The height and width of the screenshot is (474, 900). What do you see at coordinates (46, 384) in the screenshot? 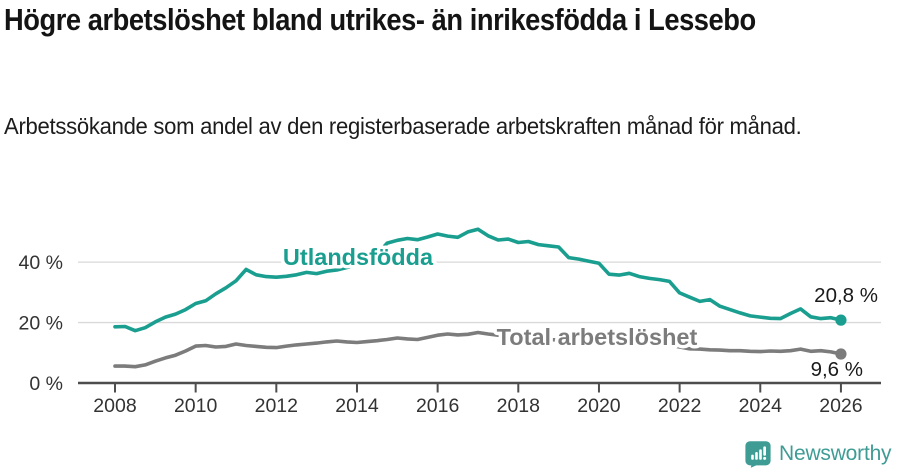
I see `y-tick-label: 0 %` at bounding box center [46, 384].